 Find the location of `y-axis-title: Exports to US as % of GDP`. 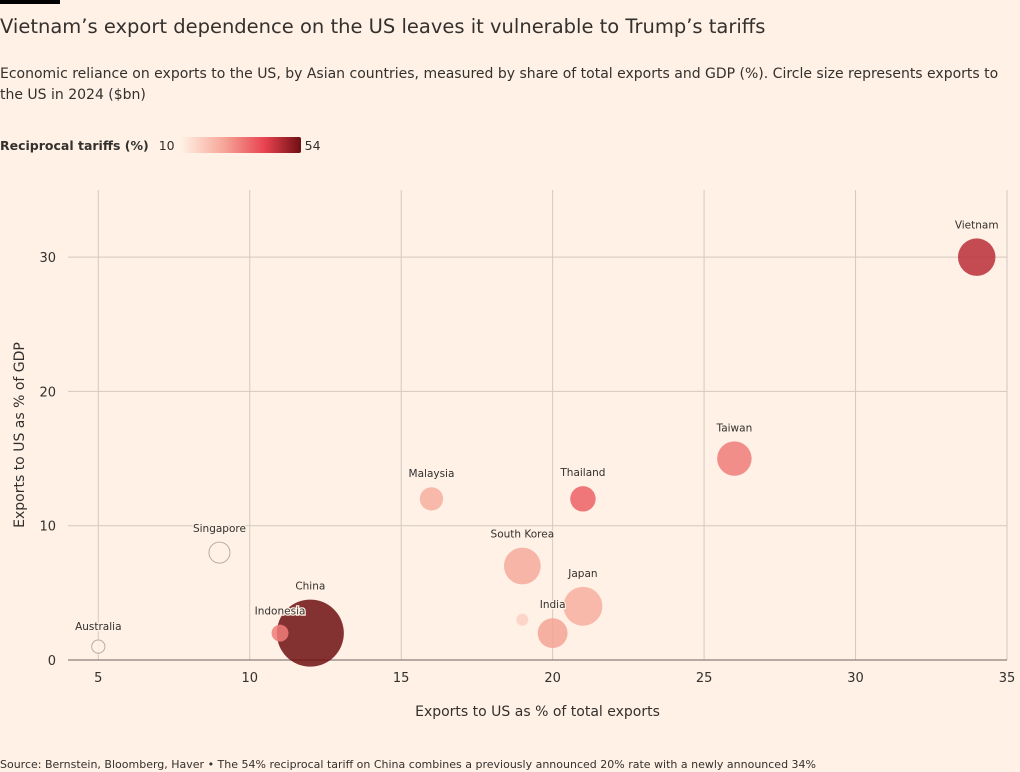

y-axis-title: Exports to US as % of GDP is located at coordinates (20, 435).